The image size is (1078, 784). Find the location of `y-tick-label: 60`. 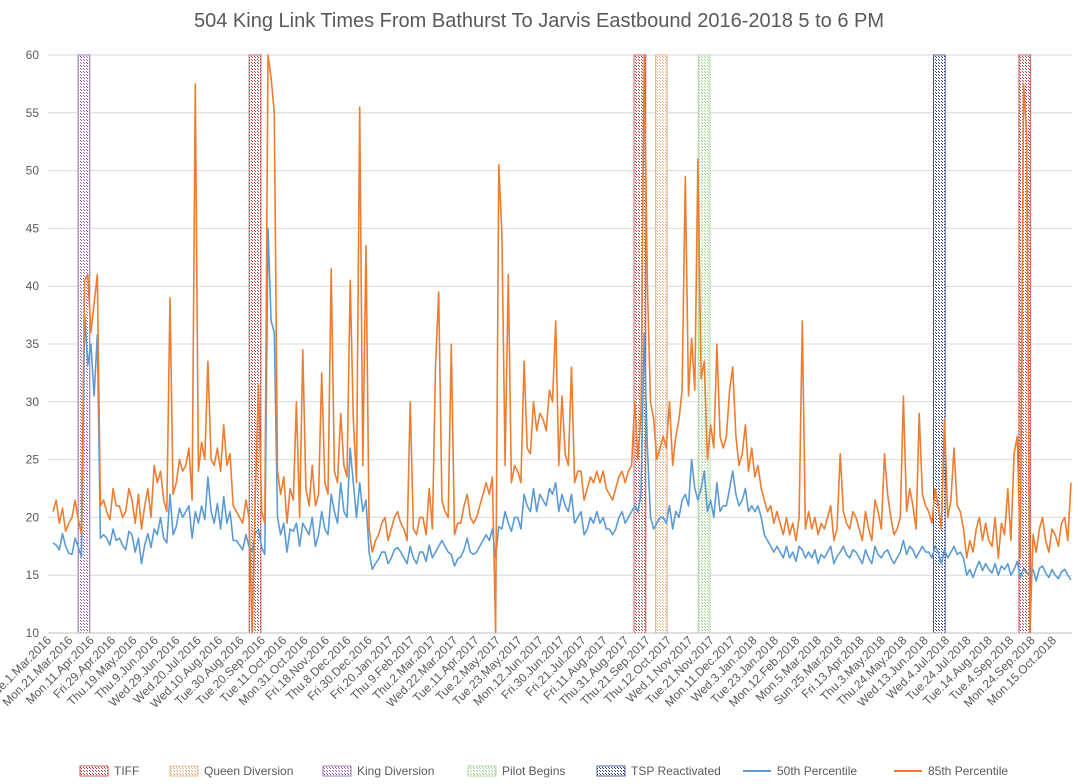

y-tick-label: 60 is located at coordinates (33, 55).